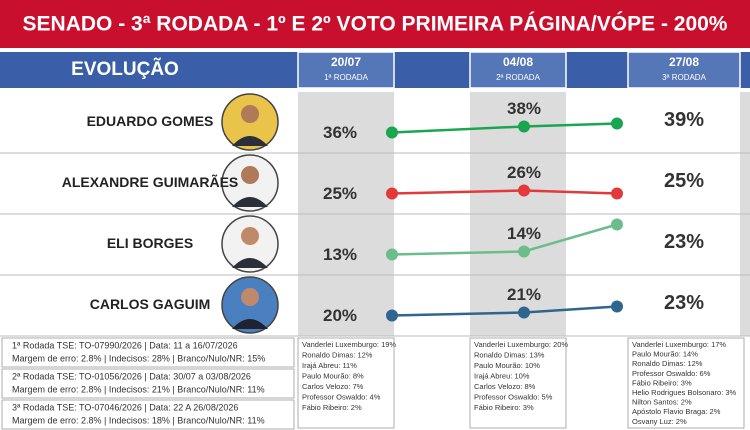  Describe the element at coordinates (524, 233) in the screenshot. I see `value-label: 14%` at that location.